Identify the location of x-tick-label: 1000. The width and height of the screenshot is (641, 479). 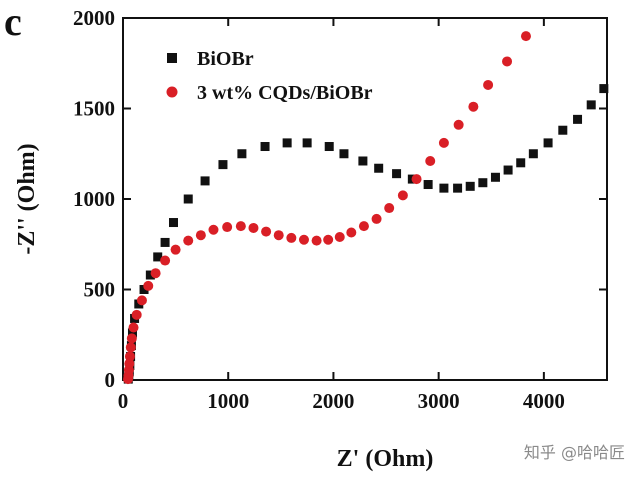
(228, 401).